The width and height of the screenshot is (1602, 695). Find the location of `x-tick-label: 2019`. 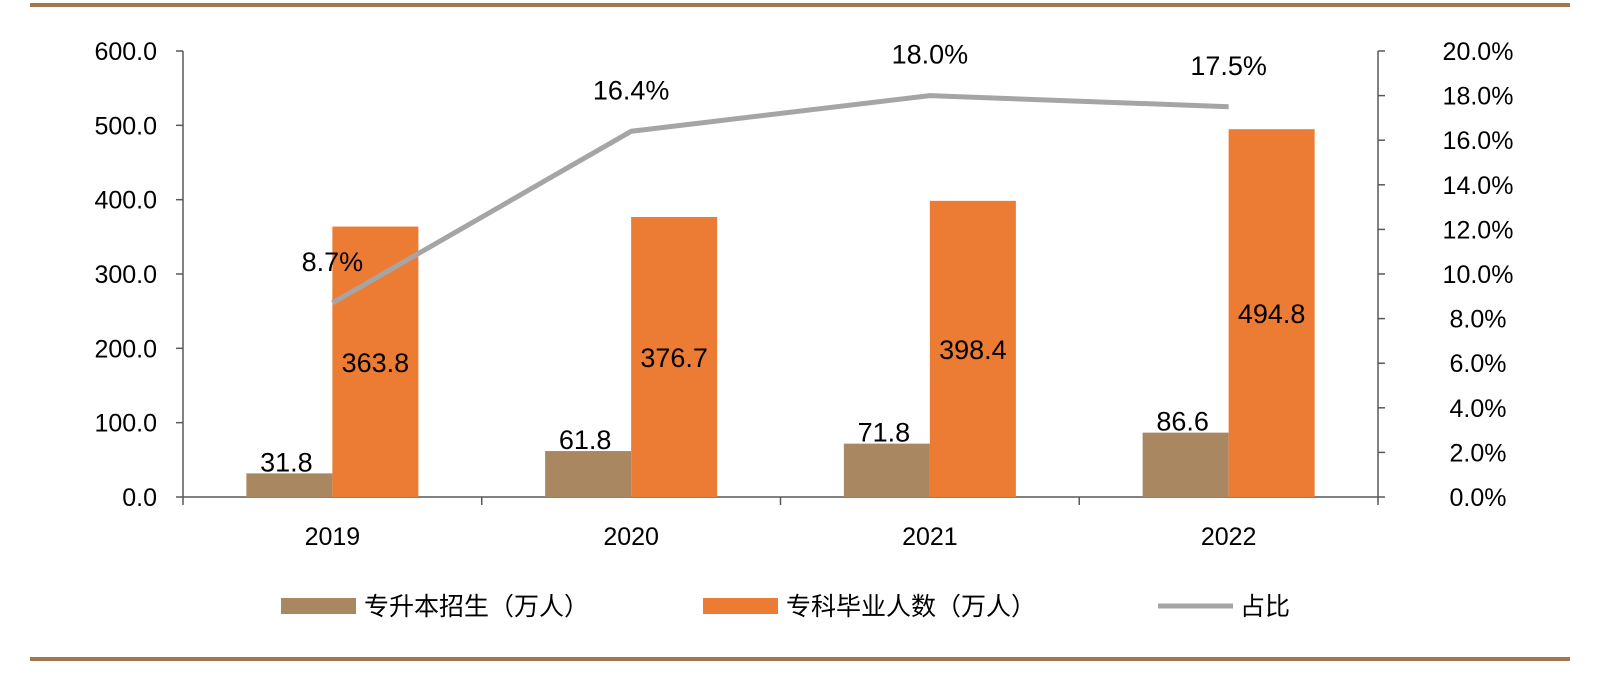

x-tick-label: 2019 is located at coordinates (333, 537).